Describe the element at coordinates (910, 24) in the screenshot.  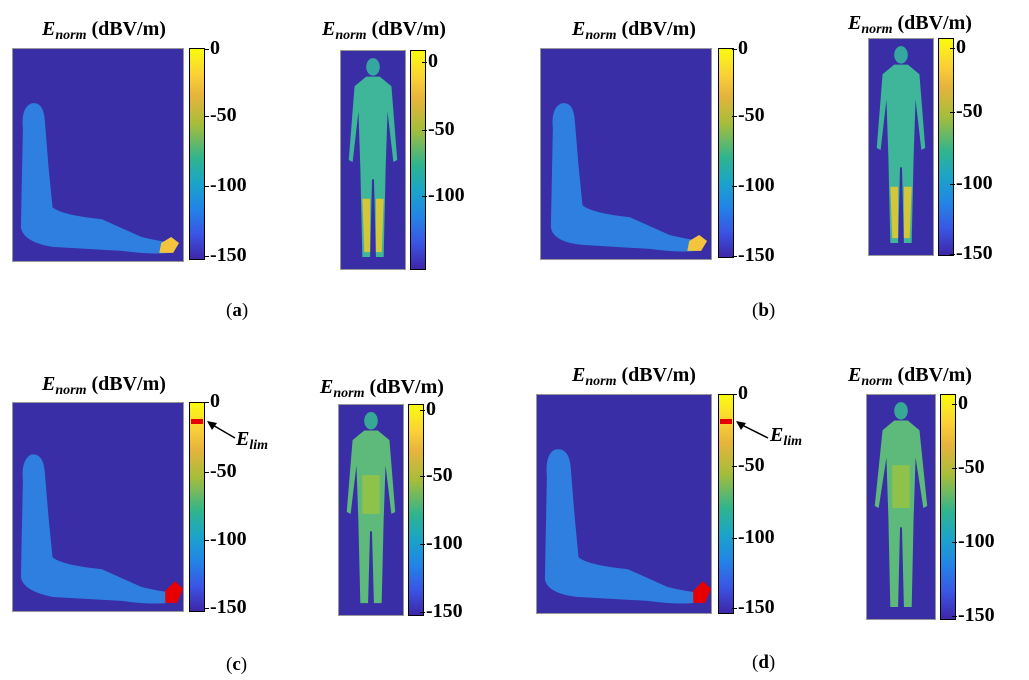
I see `body-plot-title-b: Enorm (dBV/m)` at that location.